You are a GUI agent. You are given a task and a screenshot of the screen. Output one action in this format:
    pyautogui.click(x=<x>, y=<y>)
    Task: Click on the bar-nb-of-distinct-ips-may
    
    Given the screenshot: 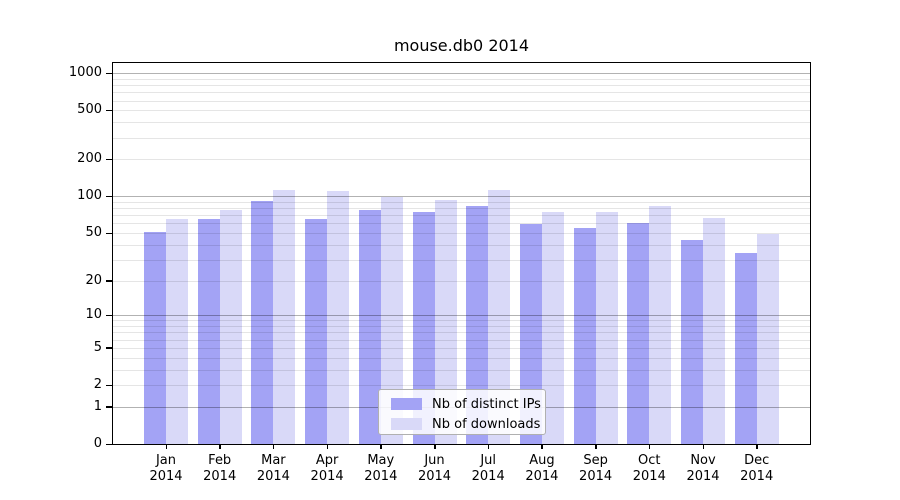 What is the action you would take?
    pyautogui.click(x=369, y=327)
    